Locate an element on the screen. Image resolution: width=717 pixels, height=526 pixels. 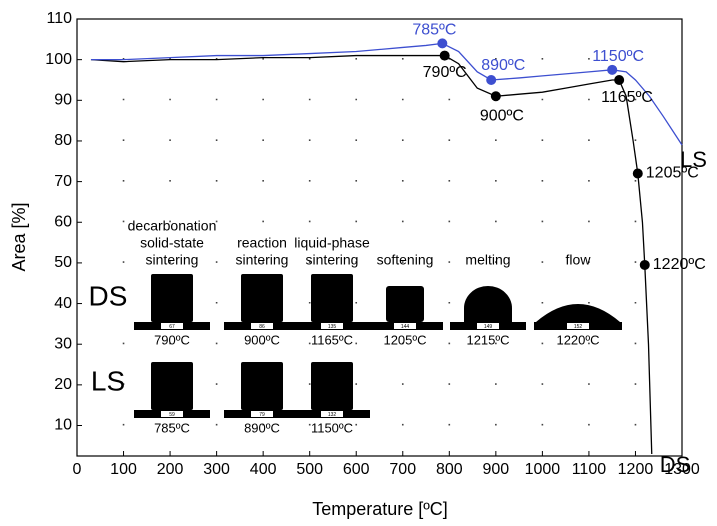
series-label: DS is located at coordinates (675, 464).